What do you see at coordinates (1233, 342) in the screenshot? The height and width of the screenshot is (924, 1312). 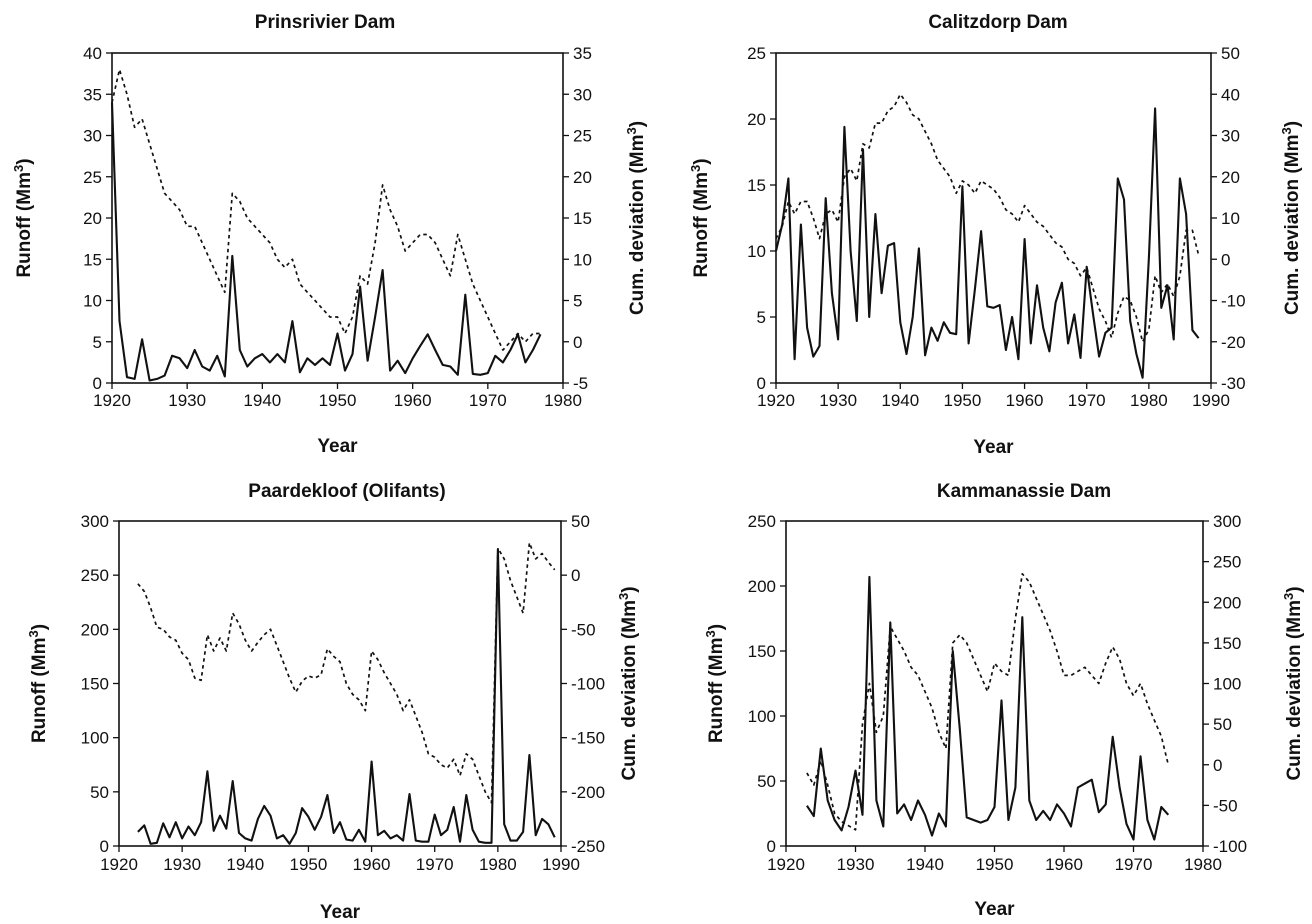 I see `y2-tick-label: -20` at bounding box center [1233, 342].